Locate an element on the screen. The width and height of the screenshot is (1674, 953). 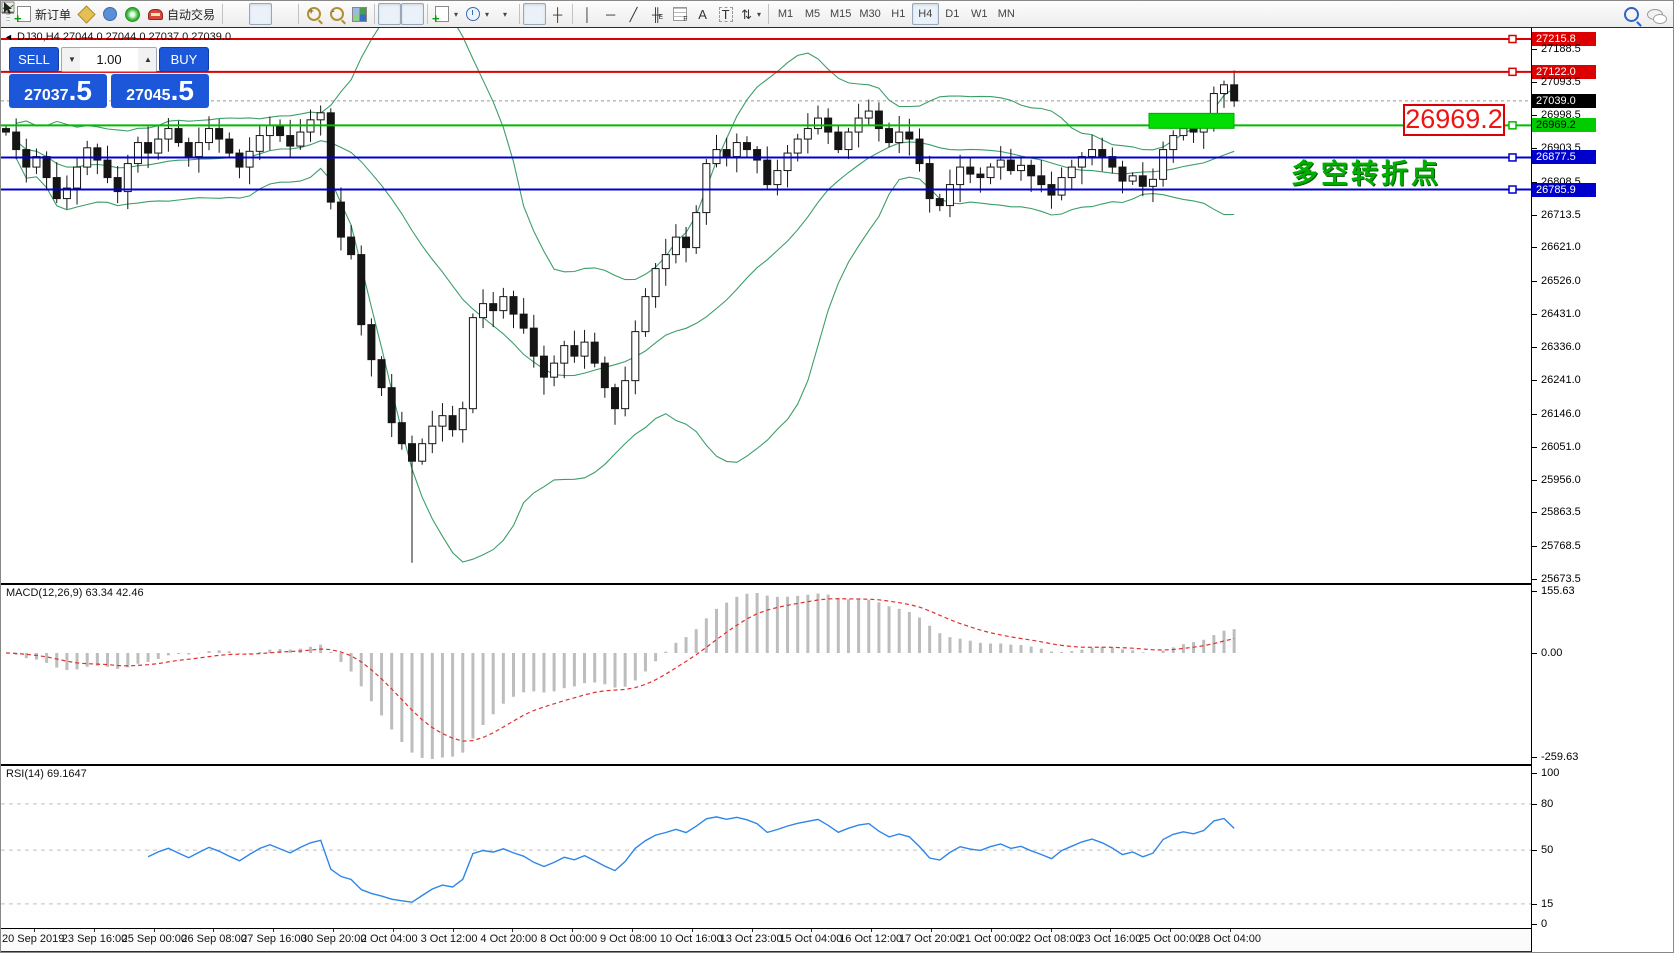
chat-button is located at coordinates (1655, 14).